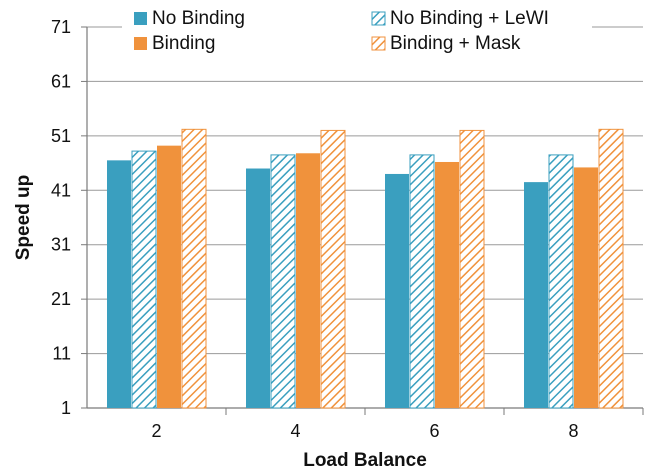  Describe the element at coordinates (183, 43) in the screenshot. I see `legend-label: Binding` at that location.